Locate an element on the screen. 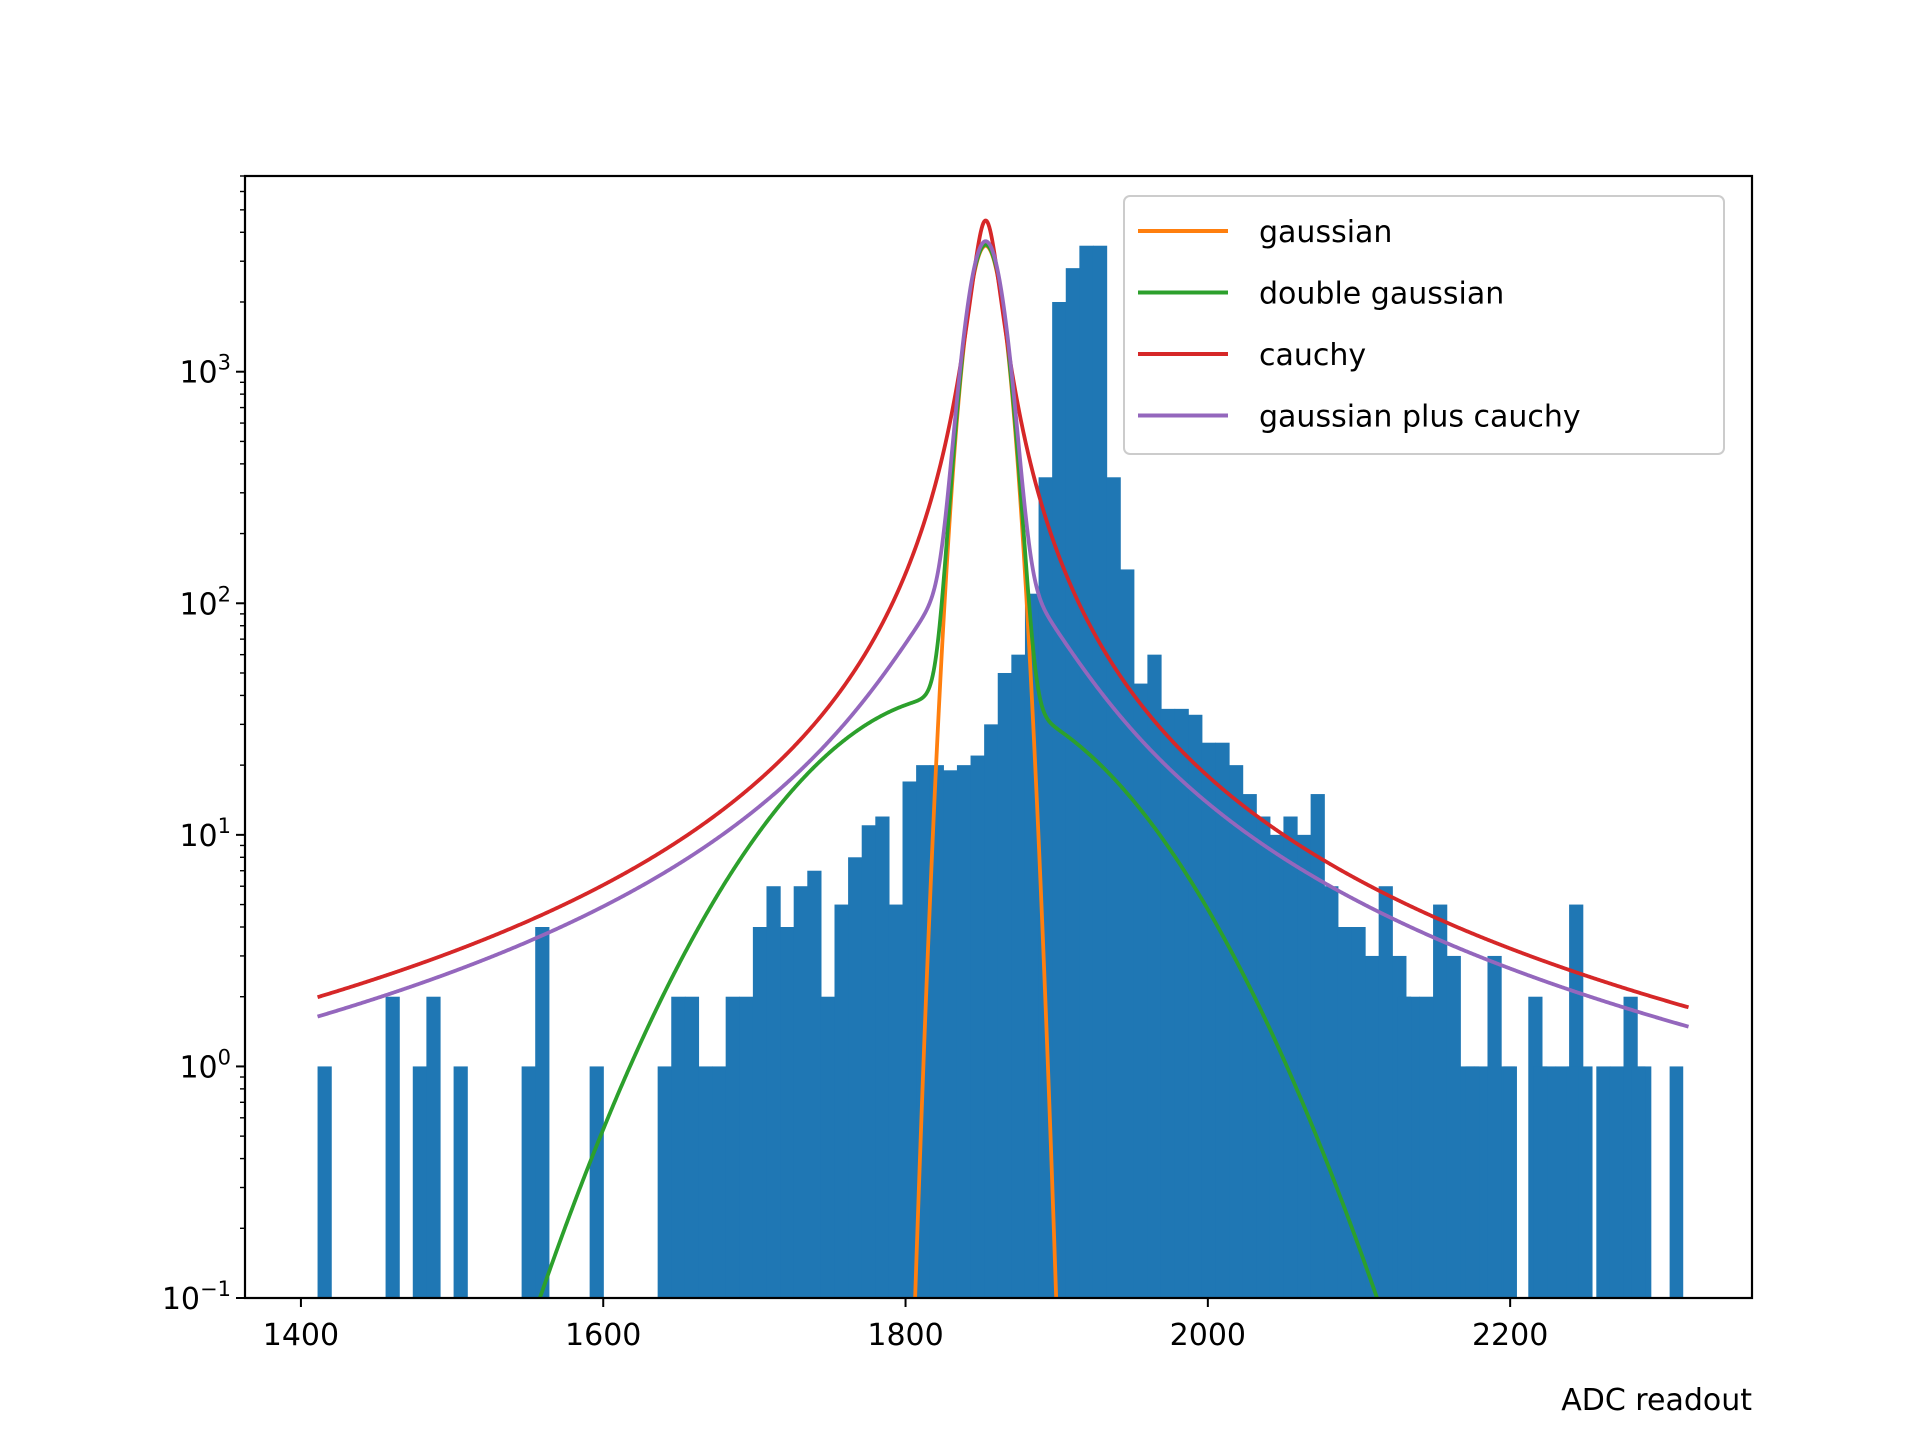  legend-box is located at coordinates (1424, 325).